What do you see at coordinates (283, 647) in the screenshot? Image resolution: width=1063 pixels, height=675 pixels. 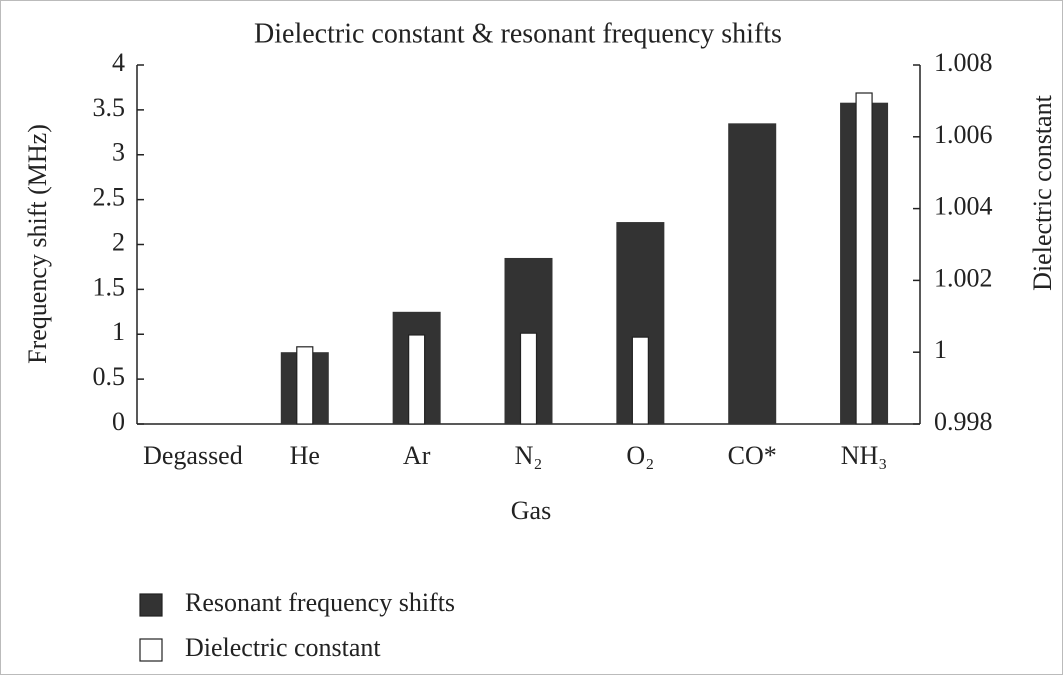 I see `legend-label: Dielectric constant` at bounding box center [283, 647].